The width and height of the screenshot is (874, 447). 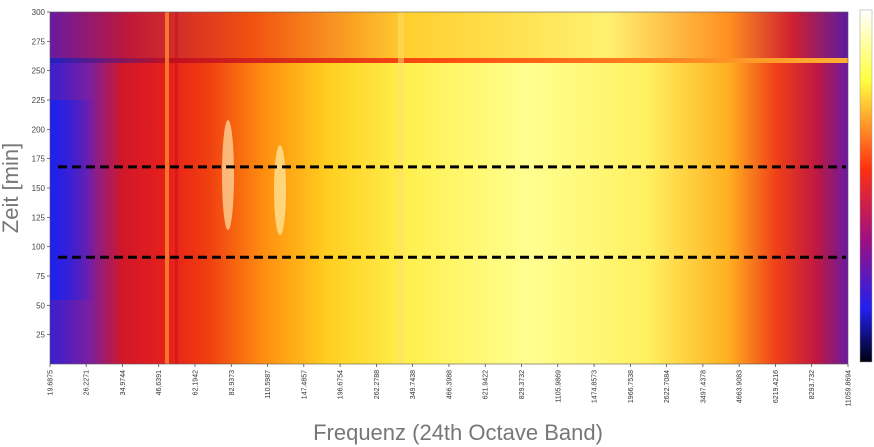 I want to click on x-tick-label: 1966.7538, so click(x=631, y=386).